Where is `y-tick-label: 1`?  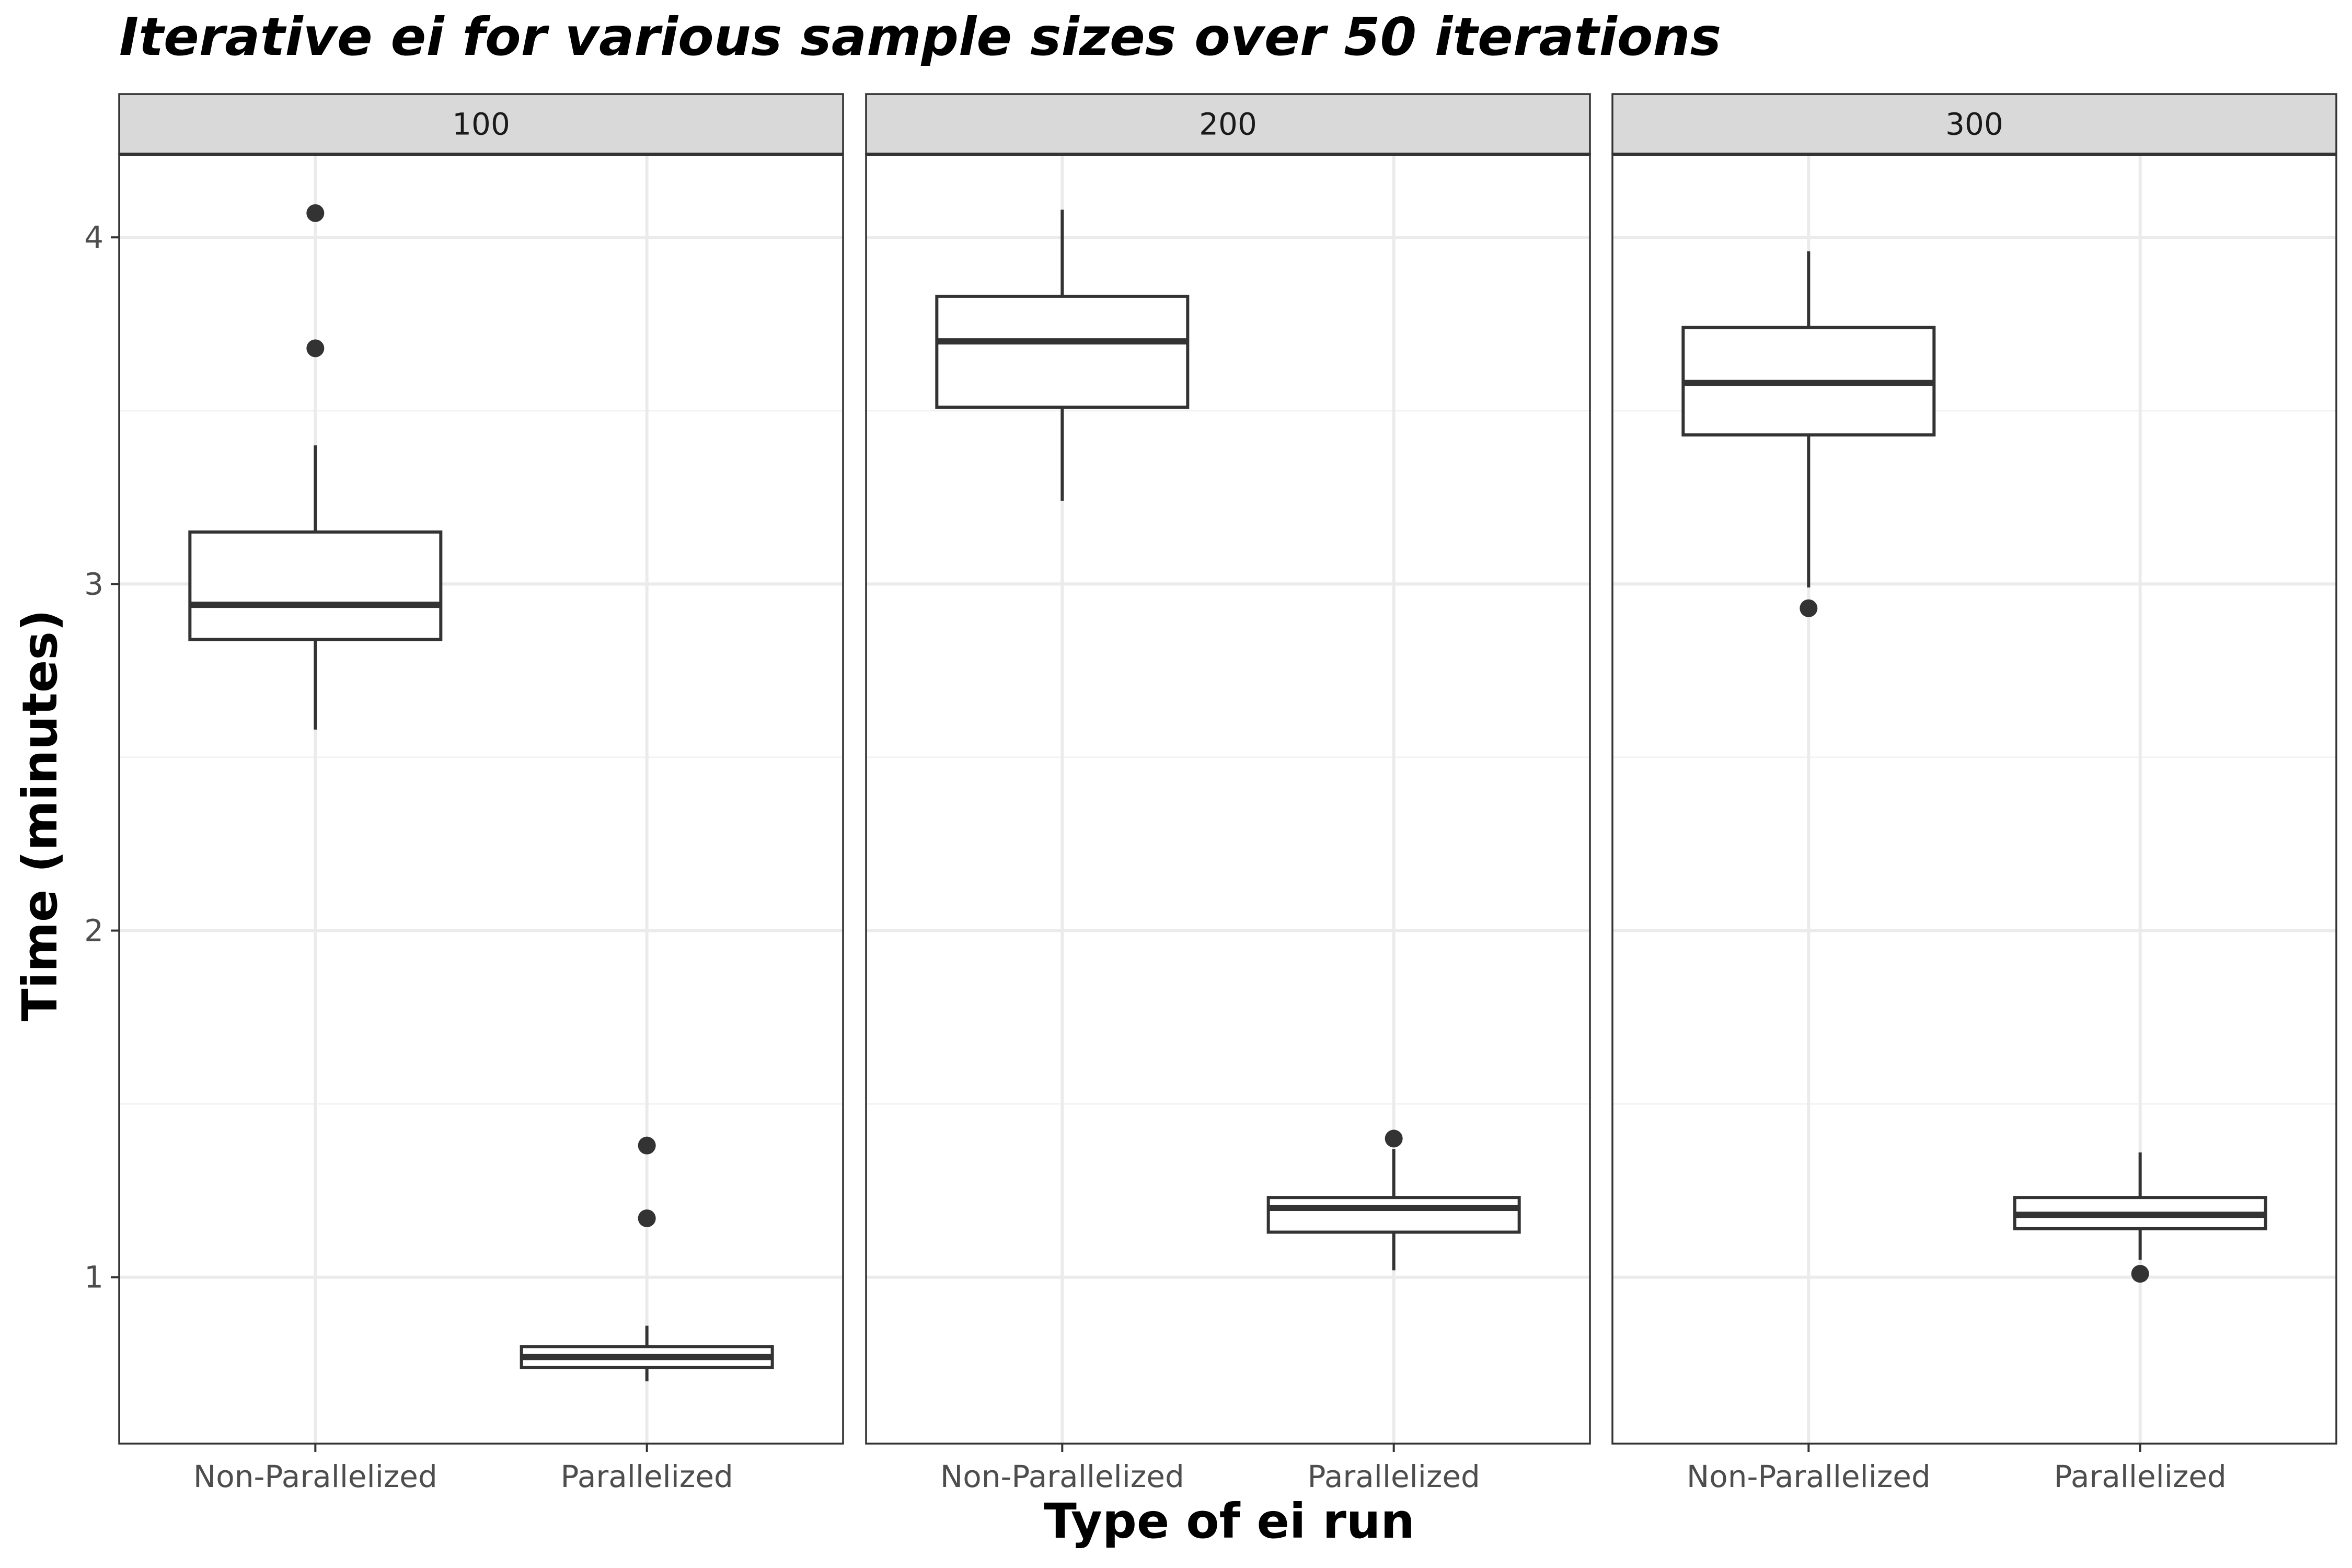
y-tick-label: 1 is located at coordinates (93, 1277).